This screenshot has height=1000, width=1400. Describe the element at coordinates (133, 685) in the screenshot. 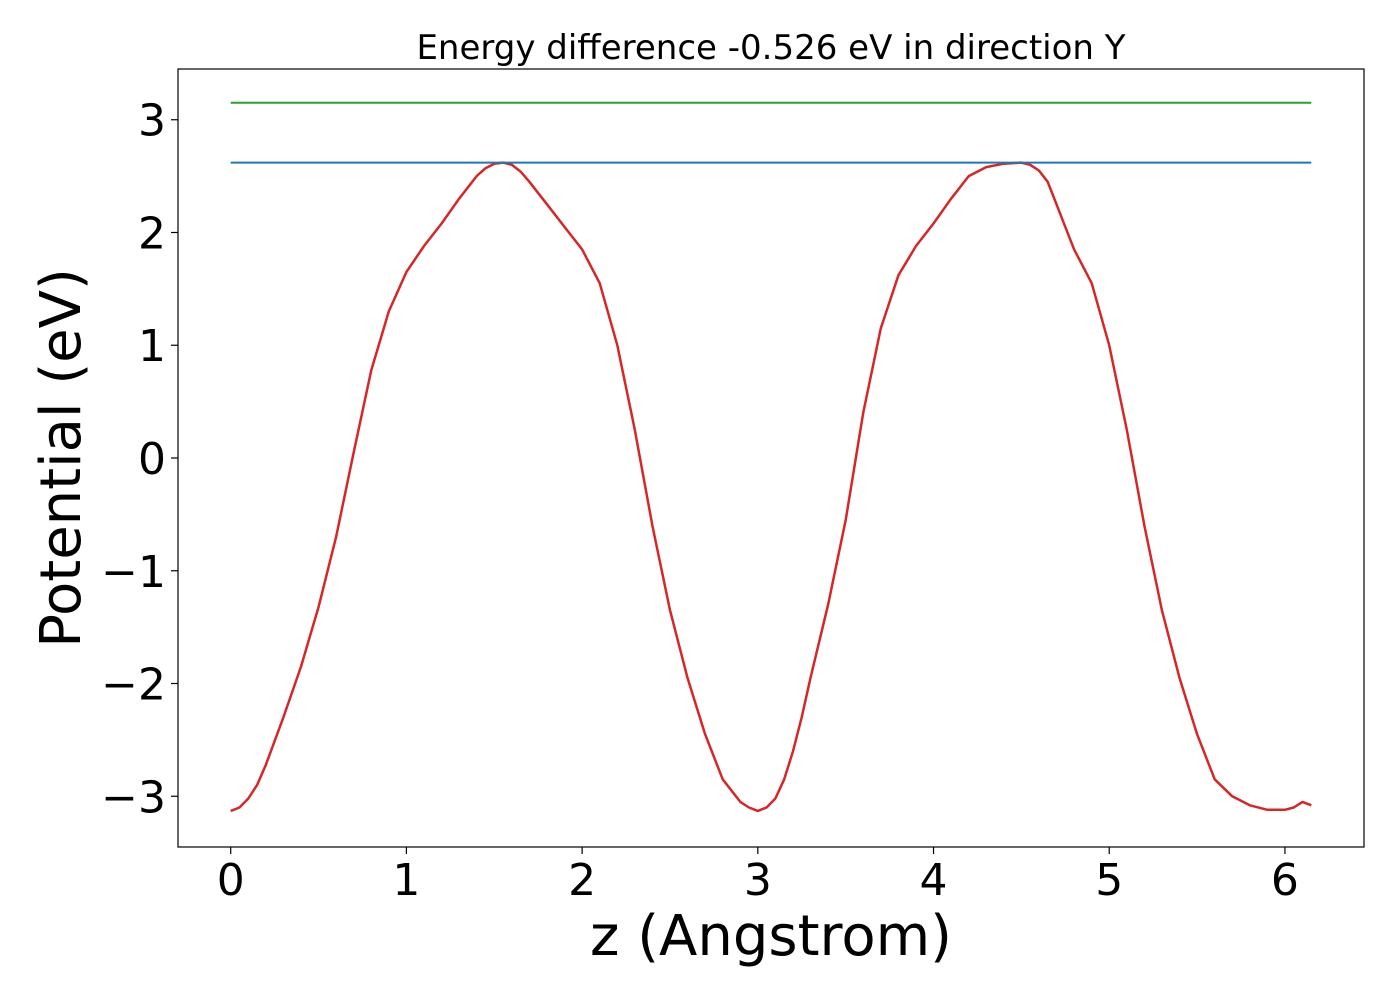

I see `y-tick-label: −2` at that location.